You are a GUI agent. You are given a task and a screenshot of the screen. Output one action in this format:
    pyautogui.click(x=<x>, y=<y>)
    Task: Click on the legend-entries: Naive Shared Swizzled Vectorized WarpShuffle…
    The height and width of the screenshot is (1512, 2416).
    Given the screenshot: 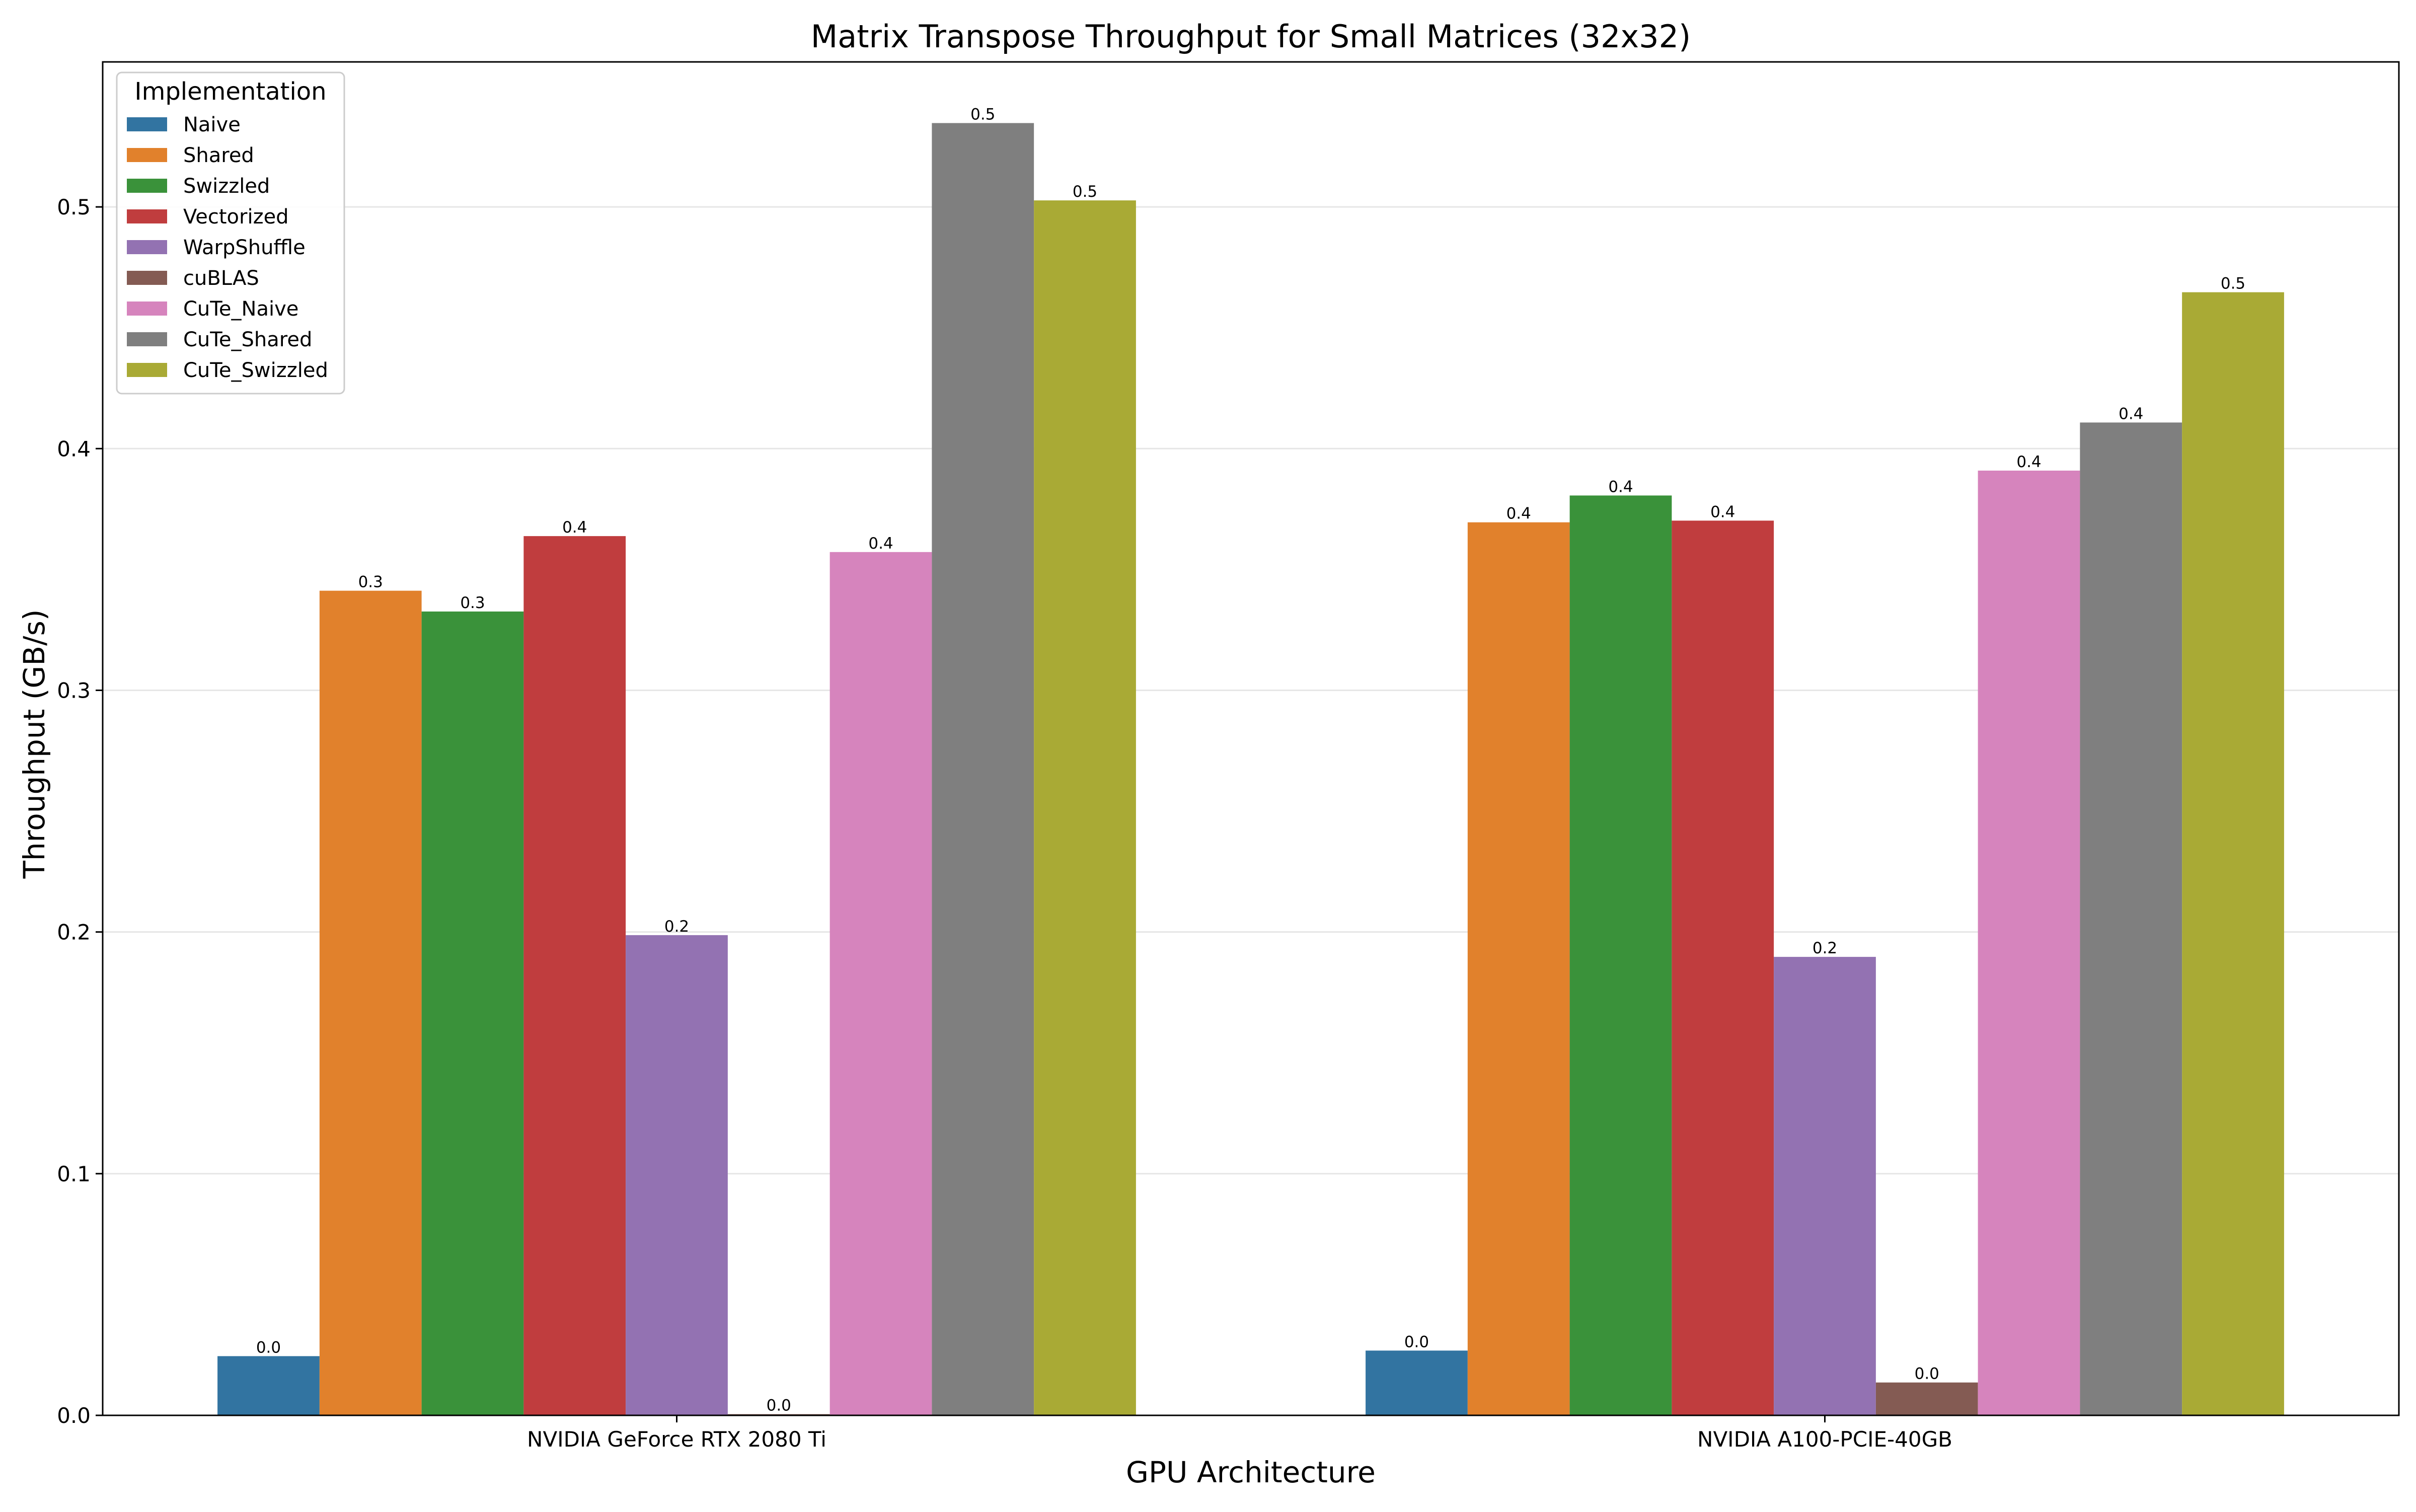 What is the action you would take?
    pyautogui.click(x=227, y=247)
    